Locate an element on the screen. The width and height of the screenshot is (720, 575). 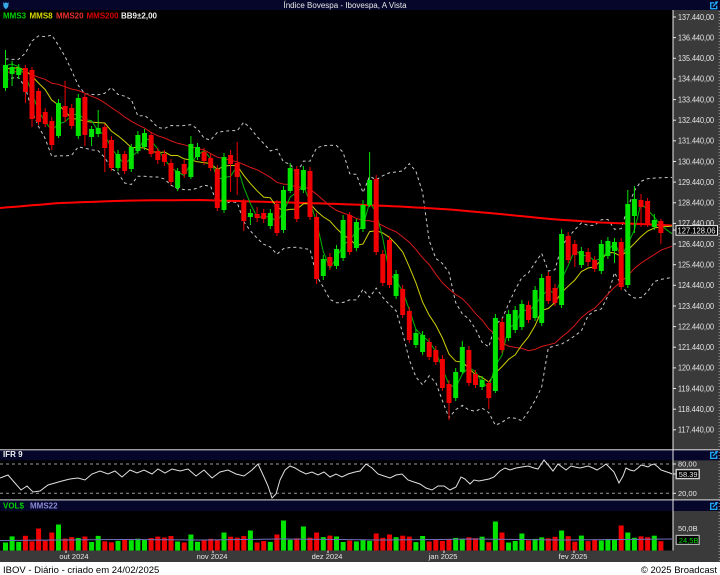
svg-text: 135.440,00 is located at coordinates (696, 58).